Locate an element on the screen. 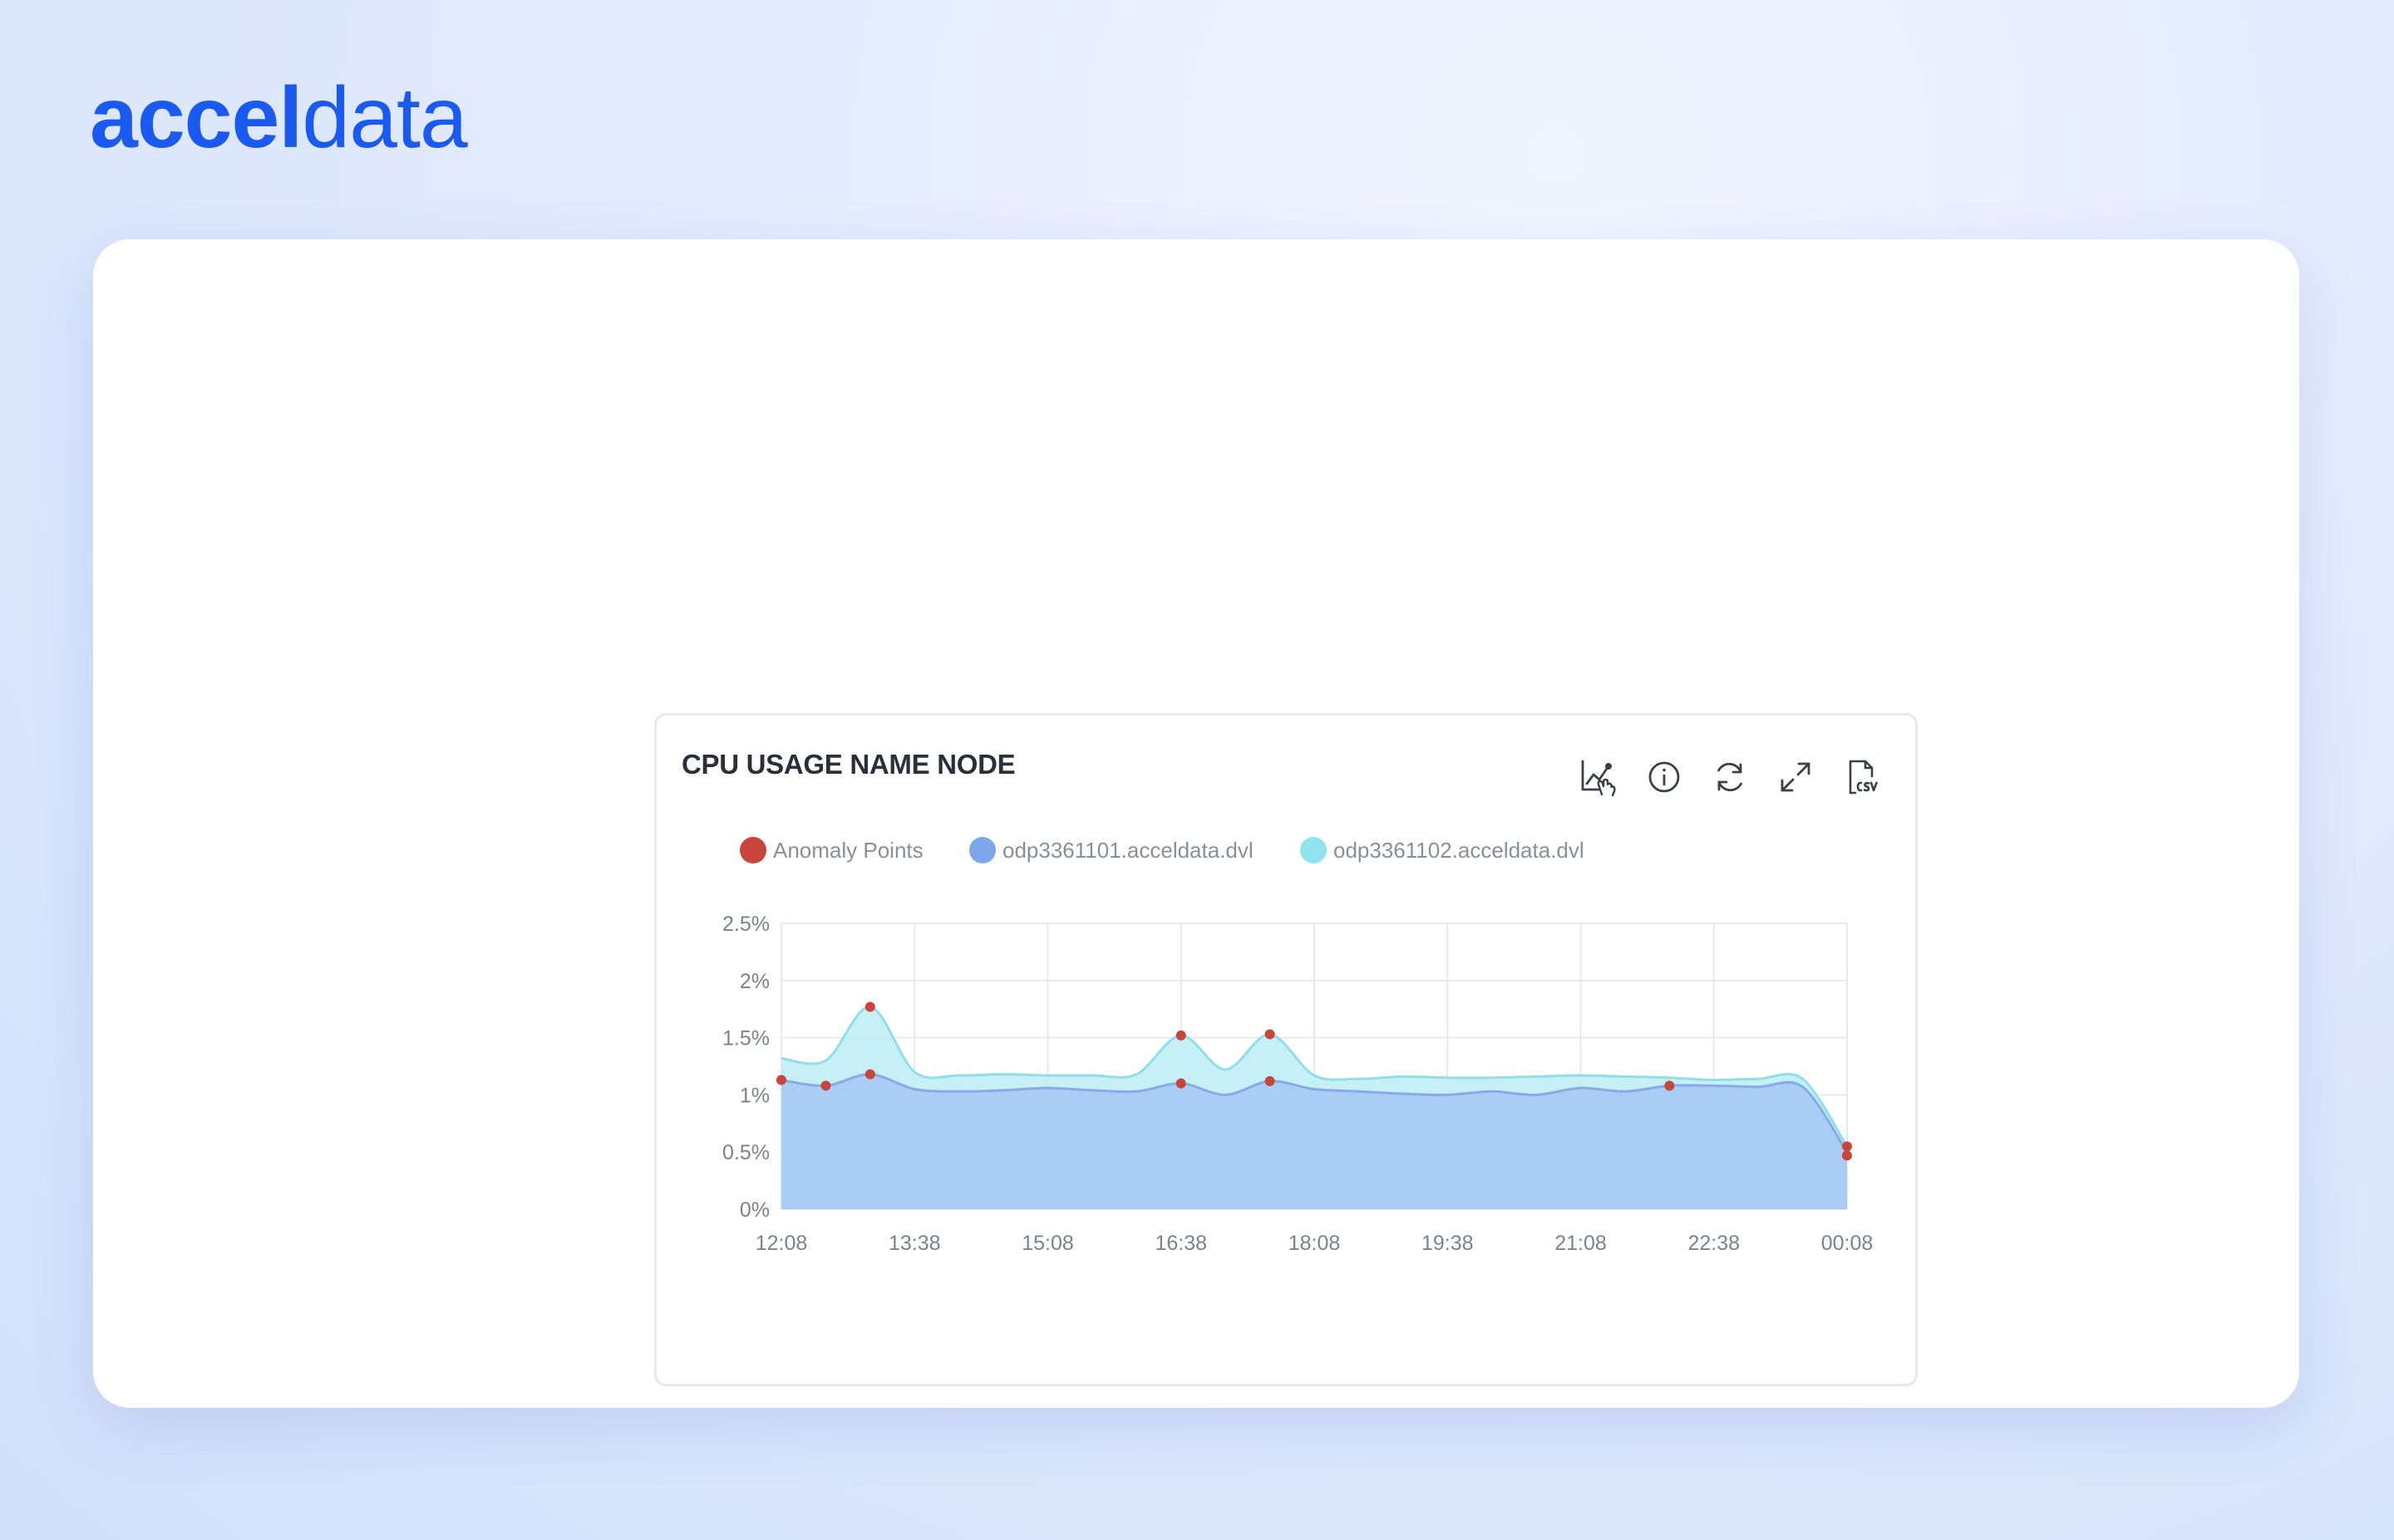  logo-bold-text: accel is located at coordinates (196, 118).